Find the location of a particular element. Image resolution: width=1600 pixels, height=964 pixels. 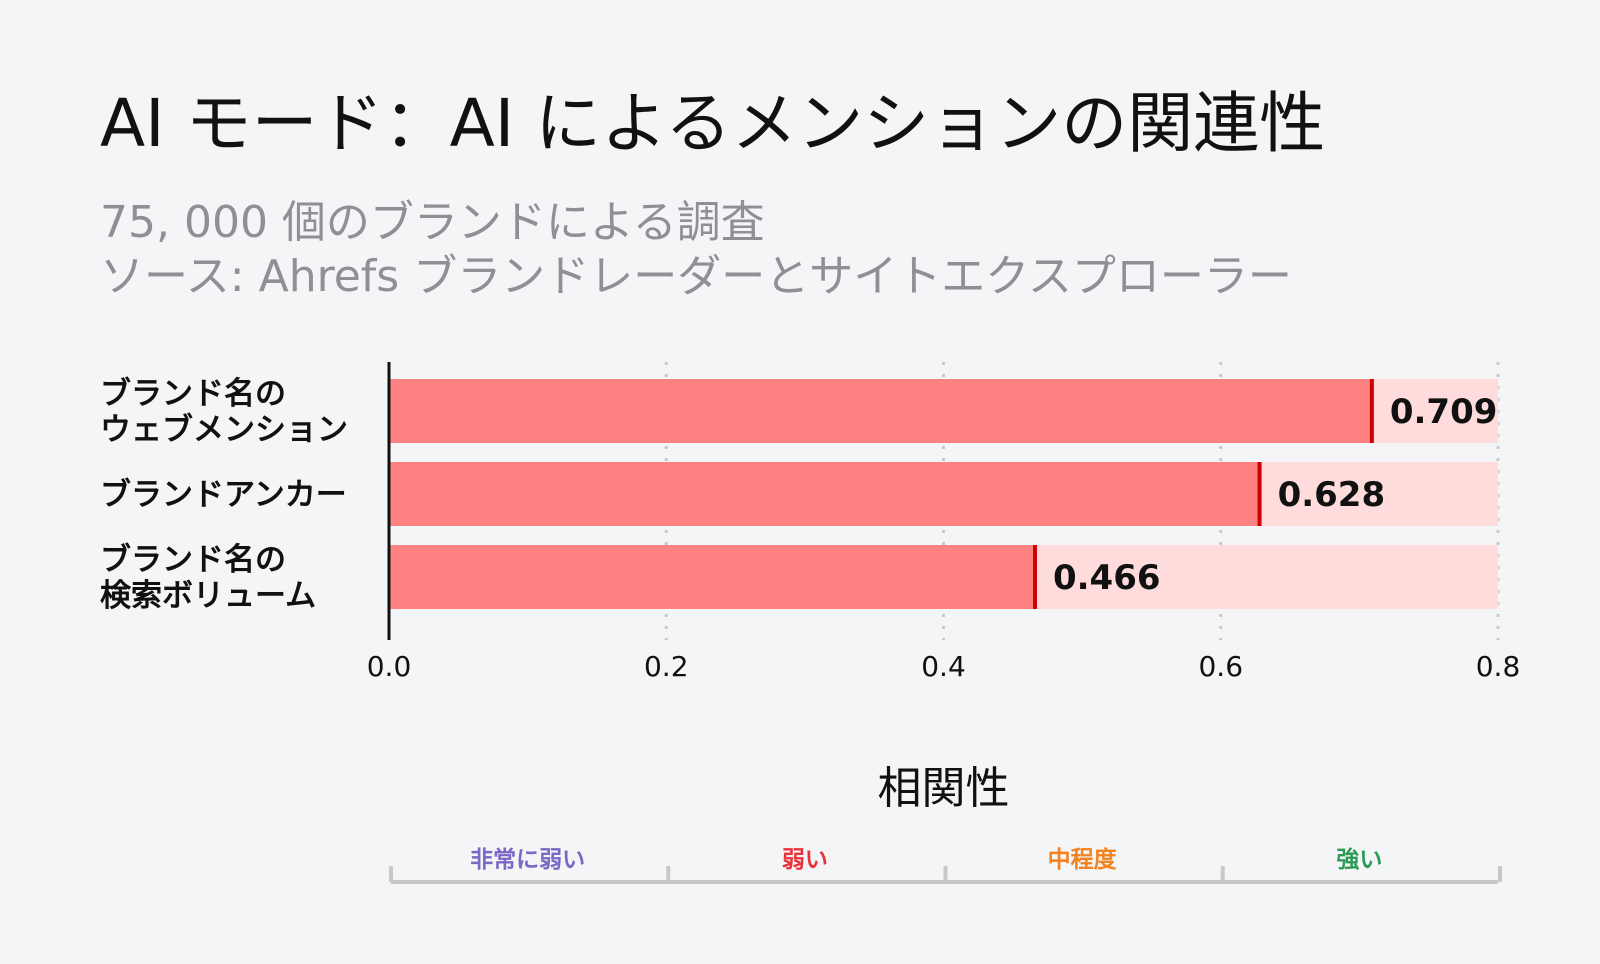

x-tick-label: 0.2 is located at coordinates (666, 666).